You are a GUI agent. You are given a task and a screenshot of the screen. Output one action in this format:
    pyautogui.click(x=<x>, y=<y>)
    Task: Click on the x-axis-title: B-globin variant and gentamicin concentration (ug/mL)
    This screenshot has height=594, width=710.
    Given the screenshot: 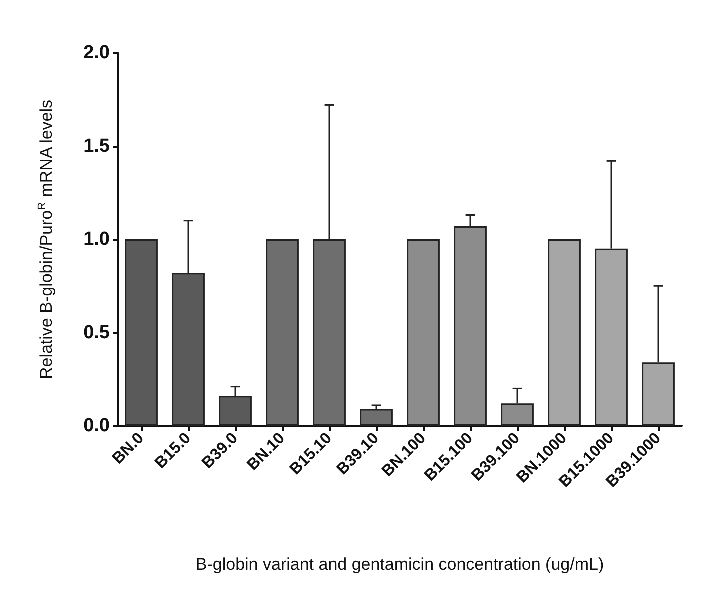 What is the action you would take?
    pyautogui.click(x=400, y=564)
    